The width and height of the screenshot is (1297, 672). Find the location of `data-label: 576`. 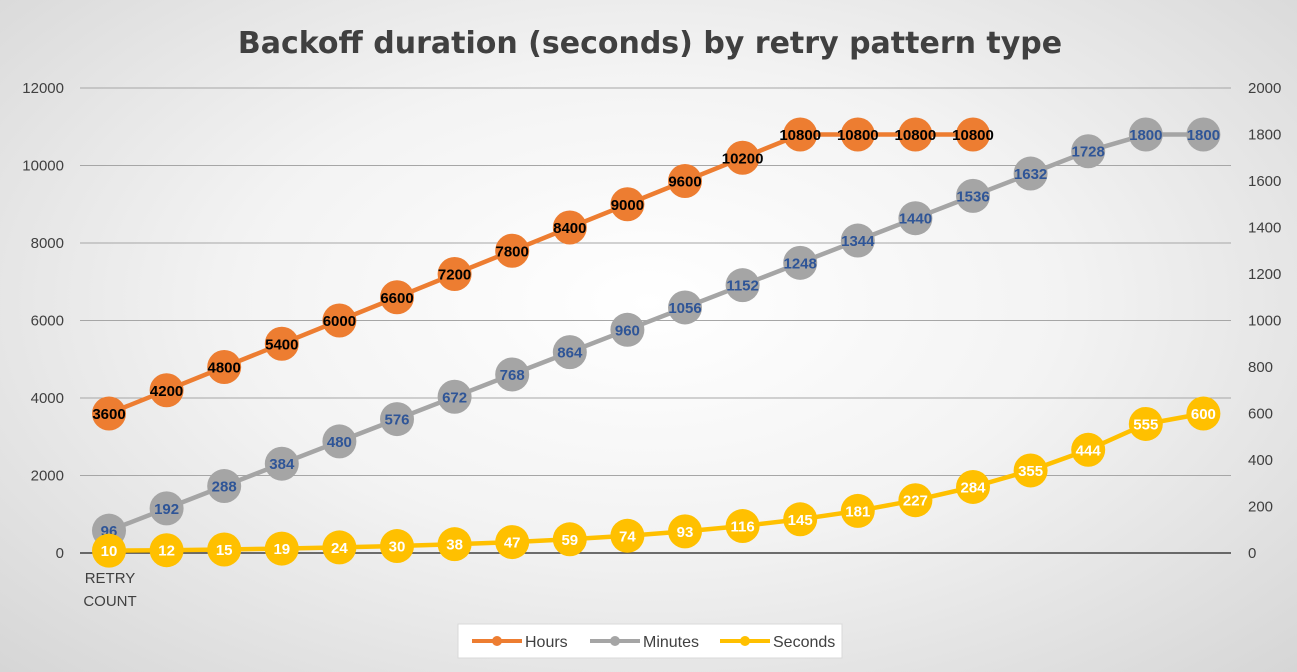

data-label: 576 is located at coordinates (396, 420).